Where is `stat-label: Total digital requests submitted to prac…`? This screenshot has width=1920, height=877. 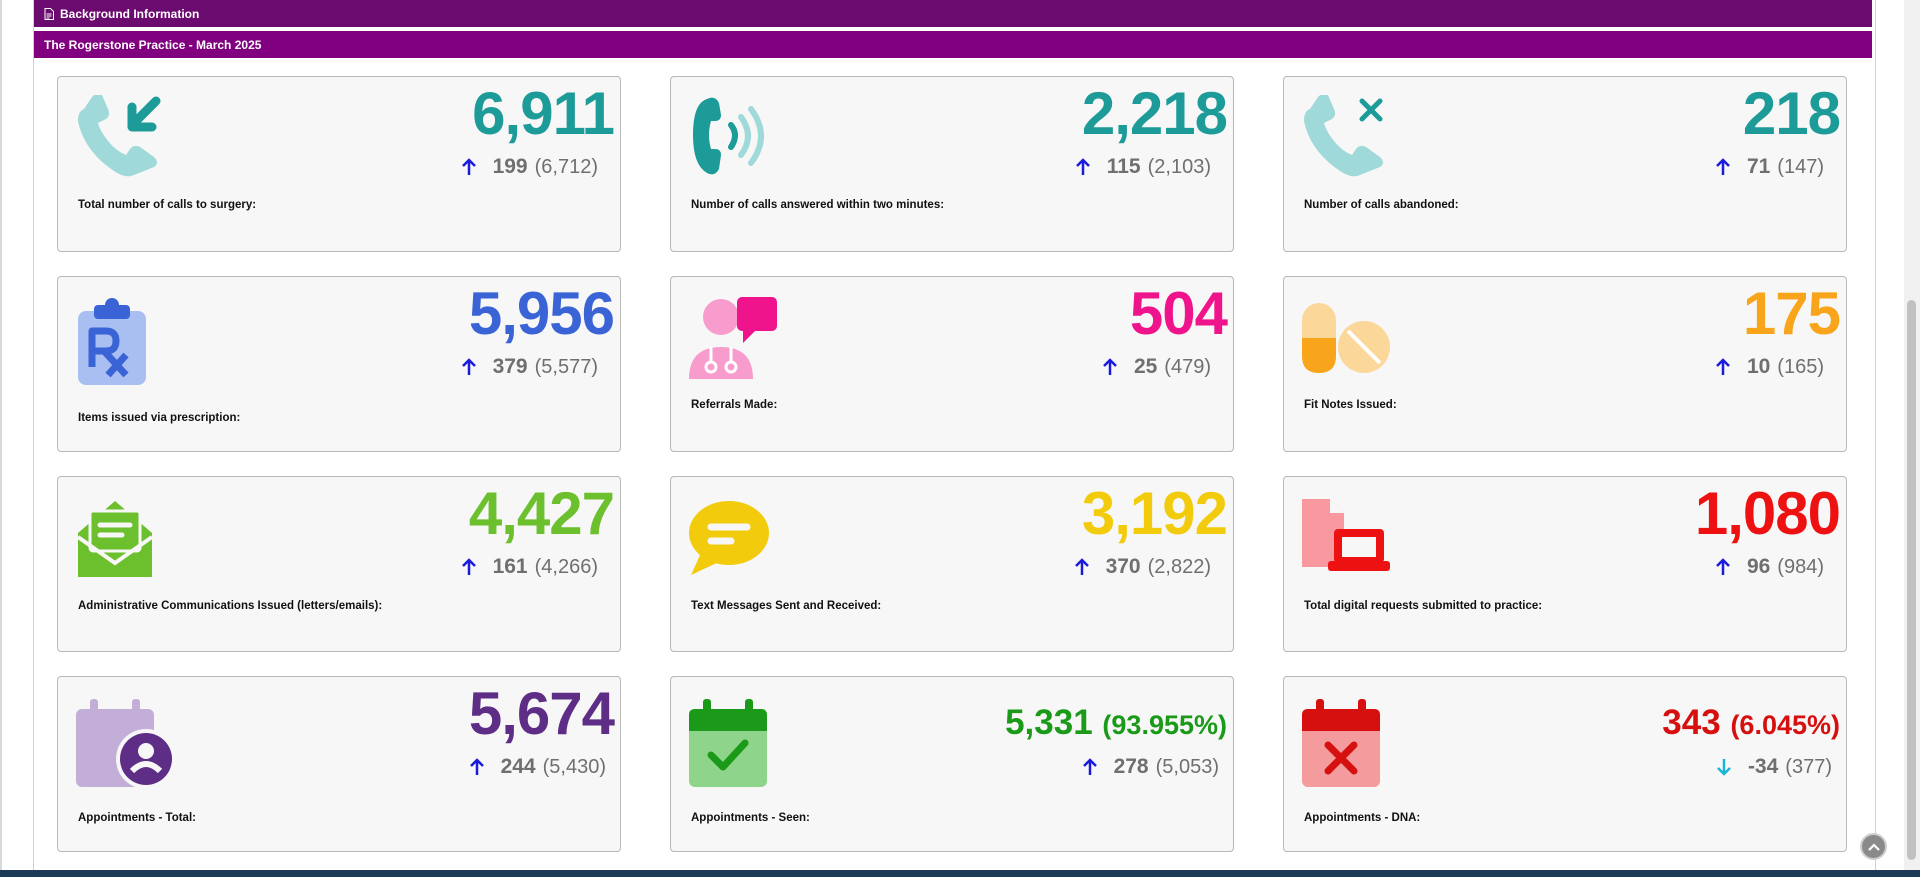
stat-label: Total digital requests submitted to prac… is located at coordinates (1423, 606).